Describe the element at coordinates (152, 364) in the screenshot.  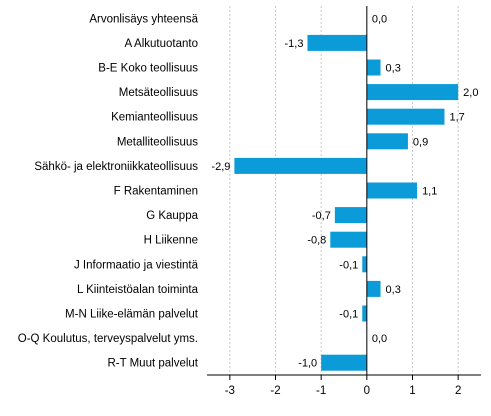
I see `category-label: R-T Muut palvelut` at that location.